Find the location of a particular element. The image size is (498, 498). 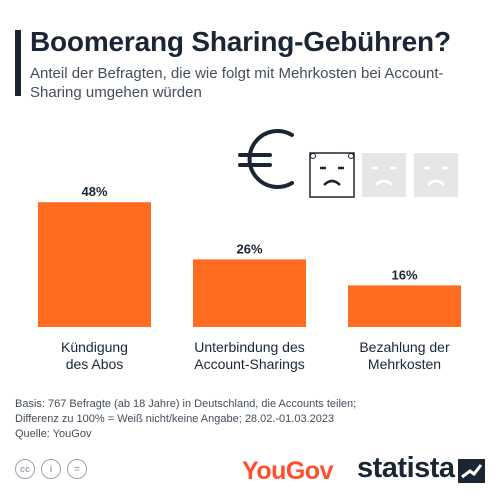

category-label-2-line-1: Unterbindung des is located at coordinates (249, 347).